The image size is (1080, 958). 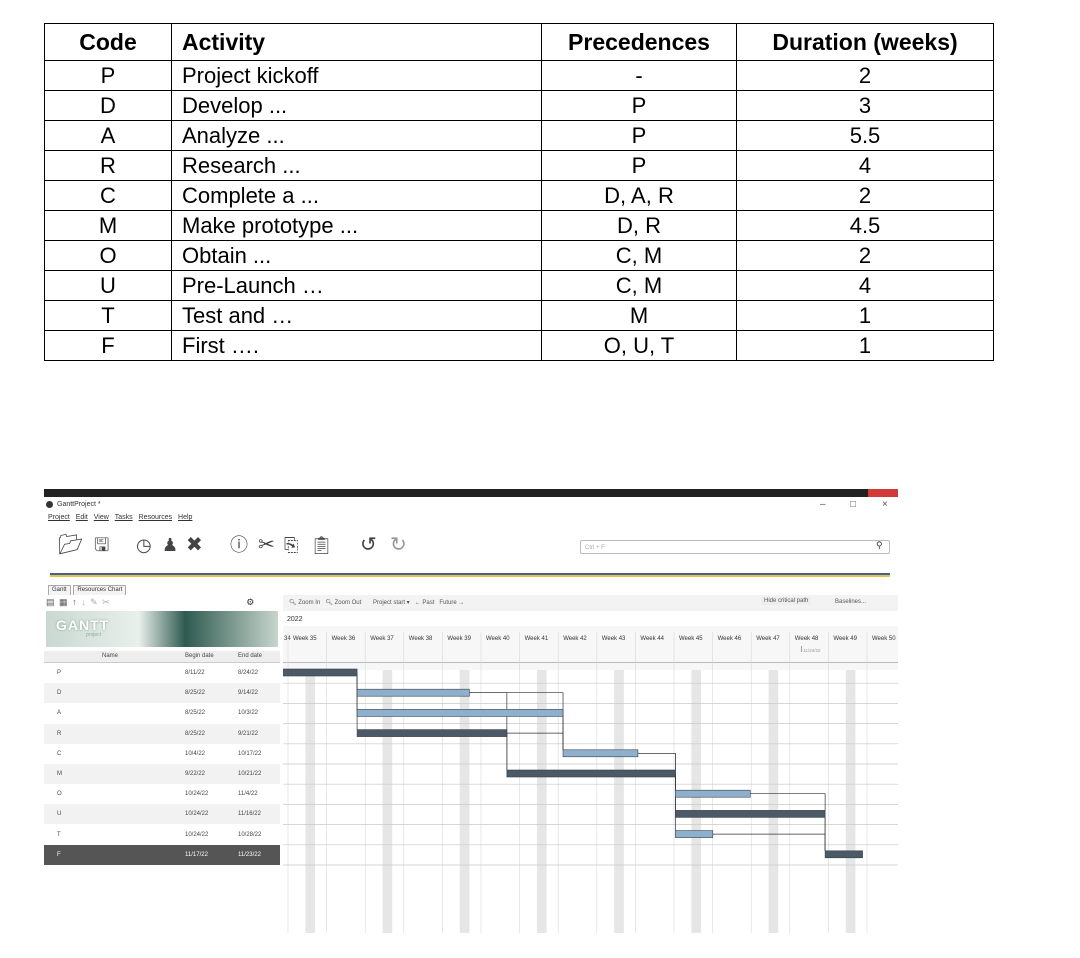 What do you see at coordinates (266, 545) in the screenshot?
I see `cut-icon: ✂` at bounding box center [266, 545].